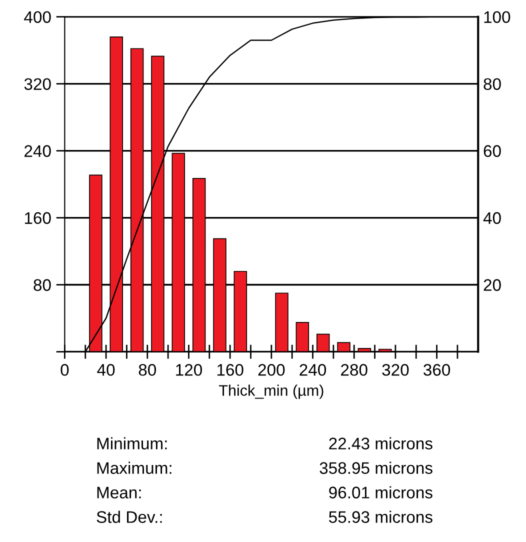 The width and height of the screenshot is (526, 542). I want to click on y-tick-label: 80, so click(42, 285).